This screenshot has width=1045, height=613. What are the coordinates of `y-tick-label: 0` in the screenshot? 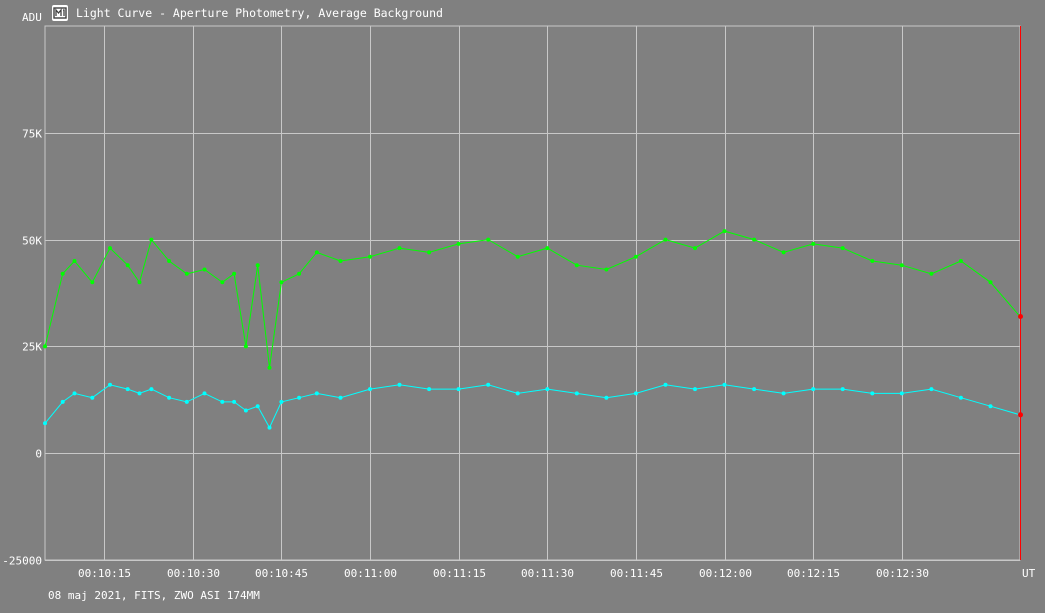 It's located at (38, 454).